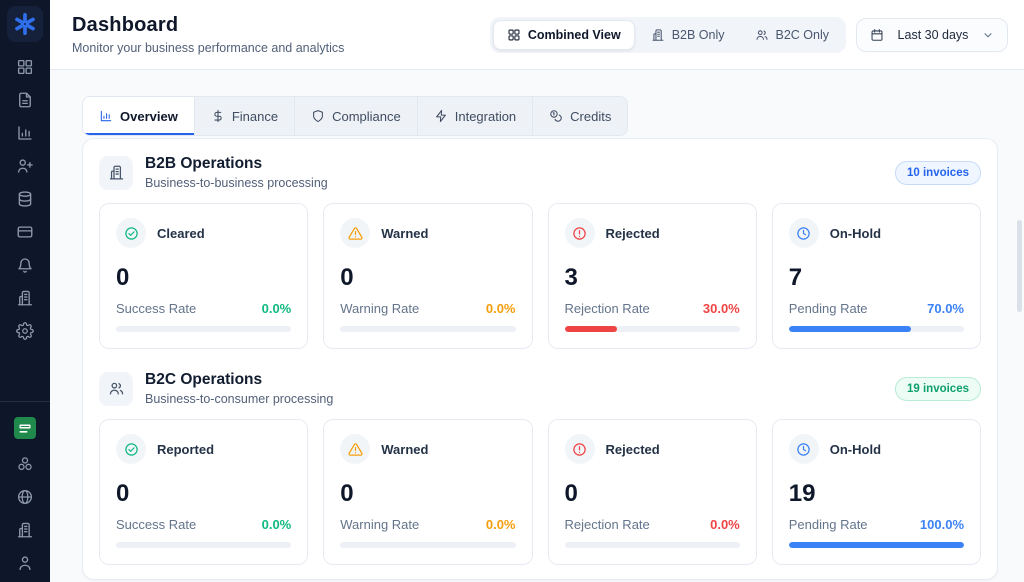  Describe the element at coordinates (106, 116) in the screenshot. I see `bar-chart-icon` at that location.